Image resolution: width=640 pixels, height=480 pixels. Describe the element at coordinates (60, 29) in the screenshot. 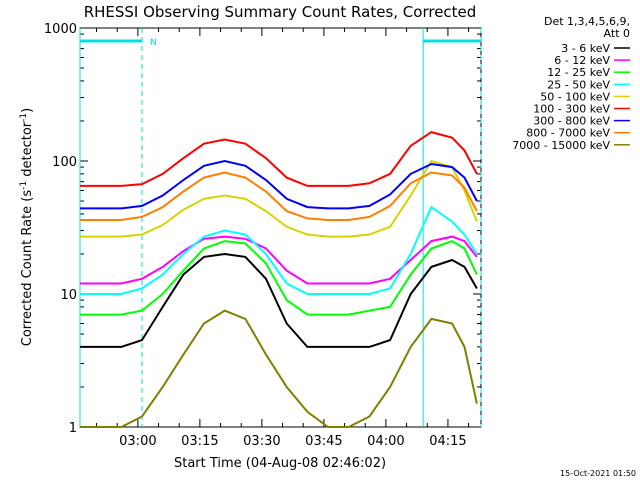

I see `y-tick-label: 1000` at that location.